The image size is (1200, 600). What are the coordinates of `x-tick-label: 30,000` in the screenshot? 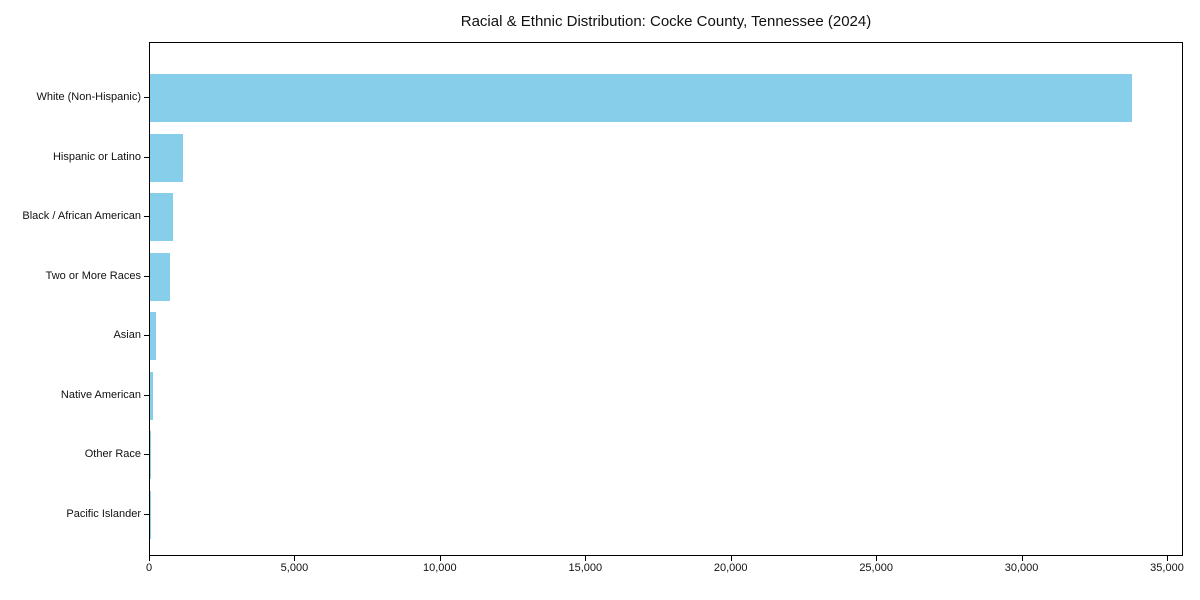 It's located at (1021, 568).